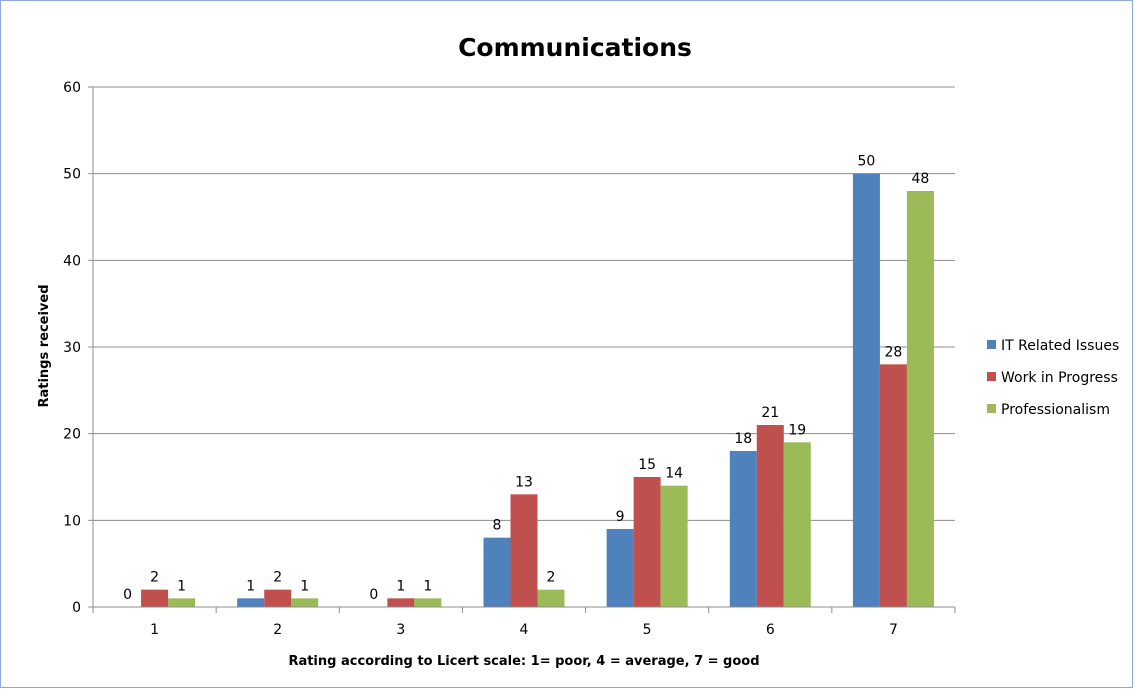 Image resolution: width=1135 pixels, height=690 pixels. I want to click on legend-label: Work in Progress, so click(1059, 378).